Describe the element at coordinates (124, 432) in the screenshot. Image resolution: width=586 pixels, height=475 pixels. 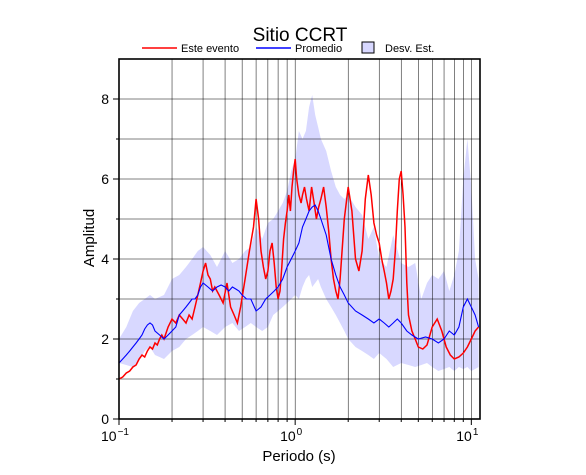
I see `x-tick-exponent: −1` at that location.